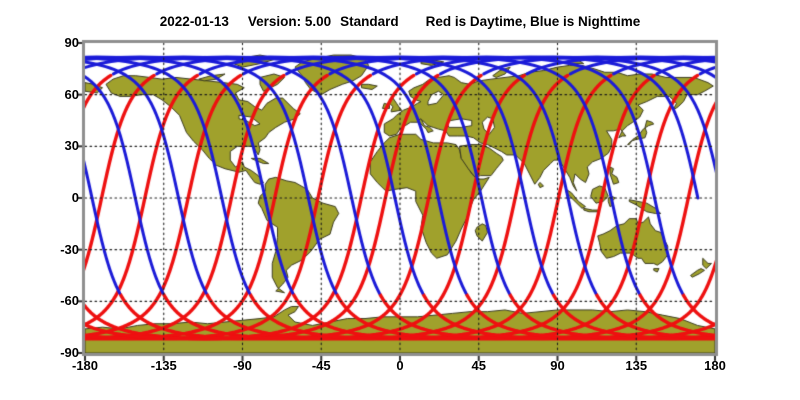 Image resolution: width=800 pixels, height=400 pixels. What do you see at coordinates (400, 365) in the screenshot?
I see `lon-tick-label: 0` at bounding box center [400, 365].